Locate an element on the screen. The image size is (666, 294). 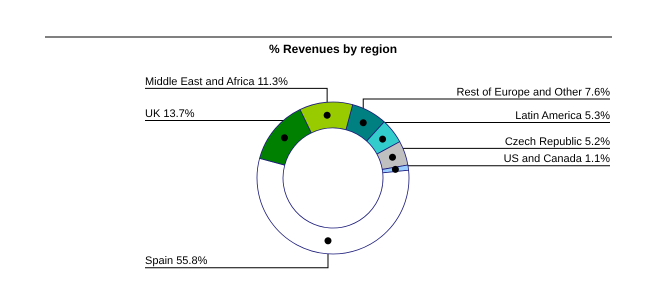
slice-label: Middle East and Africa 11.3% is located at coordinates (216, 82).